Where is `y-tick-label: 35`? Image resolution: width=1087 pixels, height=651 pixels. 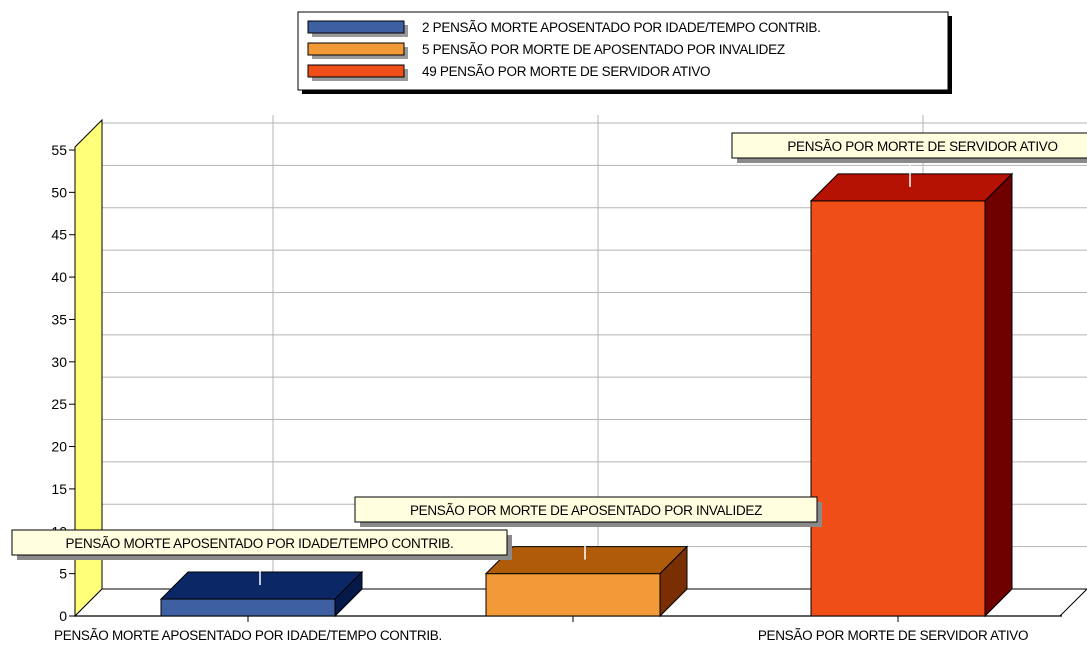
y-tick-label: 35 is located at coordinates (59, 319).